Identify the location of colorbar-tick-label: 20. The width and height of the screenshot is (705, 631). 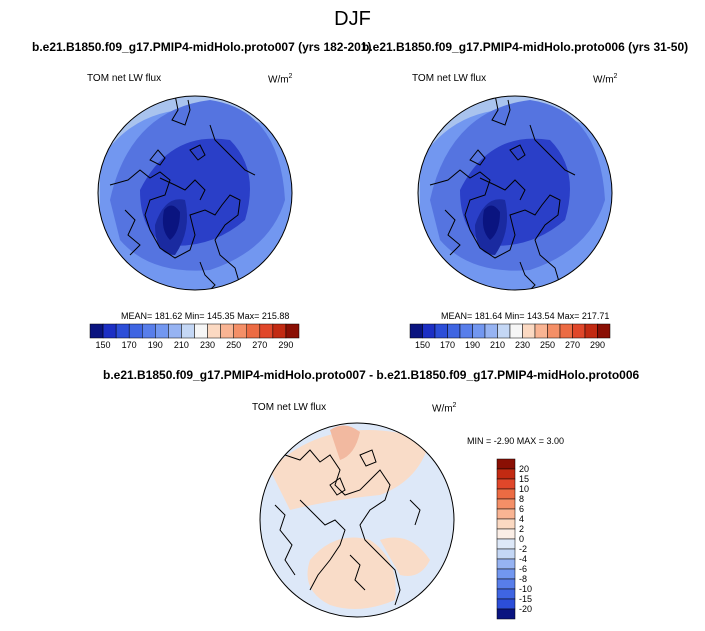
(524, 469).